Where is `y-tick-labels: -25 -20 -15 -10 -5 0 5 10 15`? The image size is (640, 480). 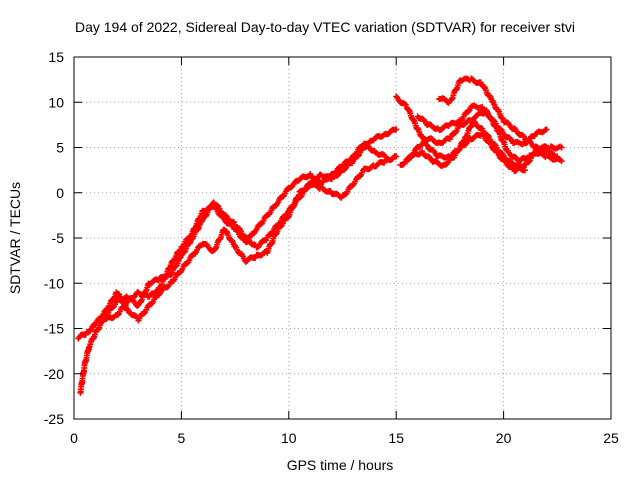 y-tick-labels: -25 -20 -15 -10 -5 0 5 10 15 is located at coordinates (54, 238).